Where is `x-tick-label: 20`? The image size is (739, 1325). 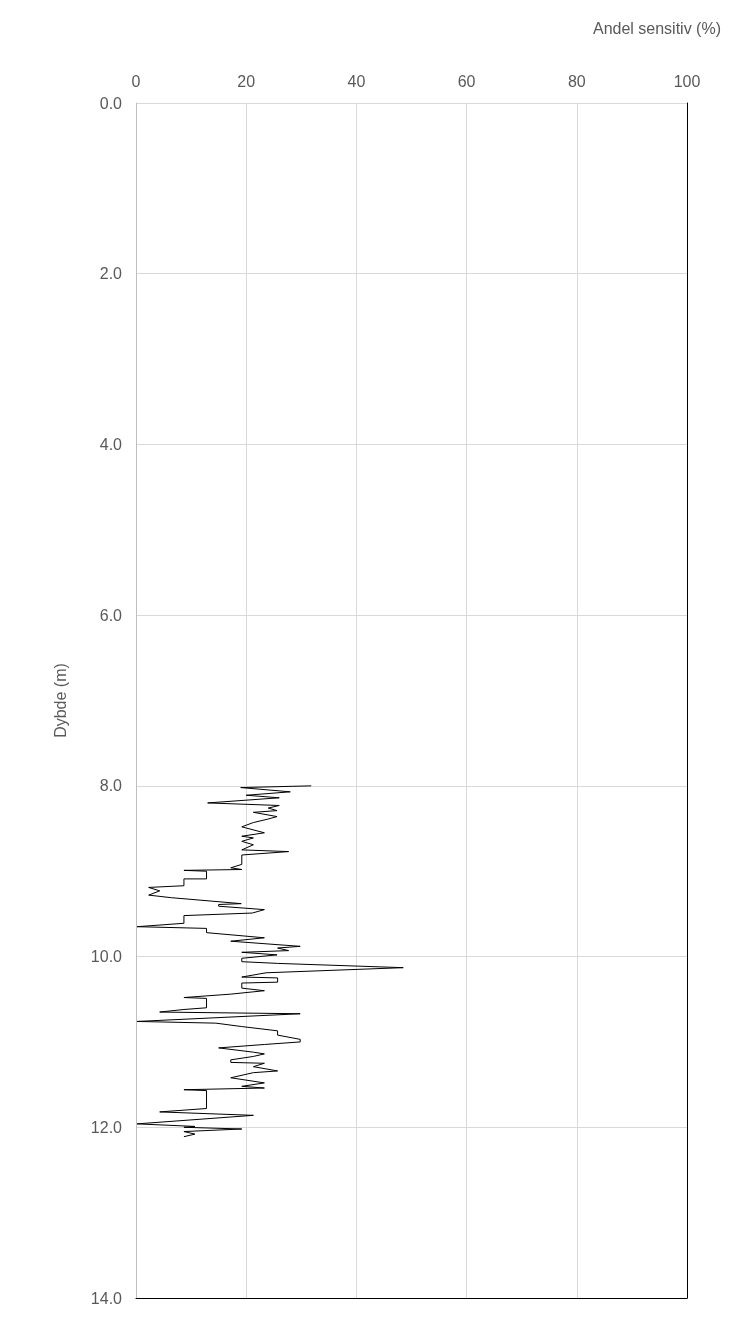
x-tick-label: 20 is located at coordinates (246, 81).